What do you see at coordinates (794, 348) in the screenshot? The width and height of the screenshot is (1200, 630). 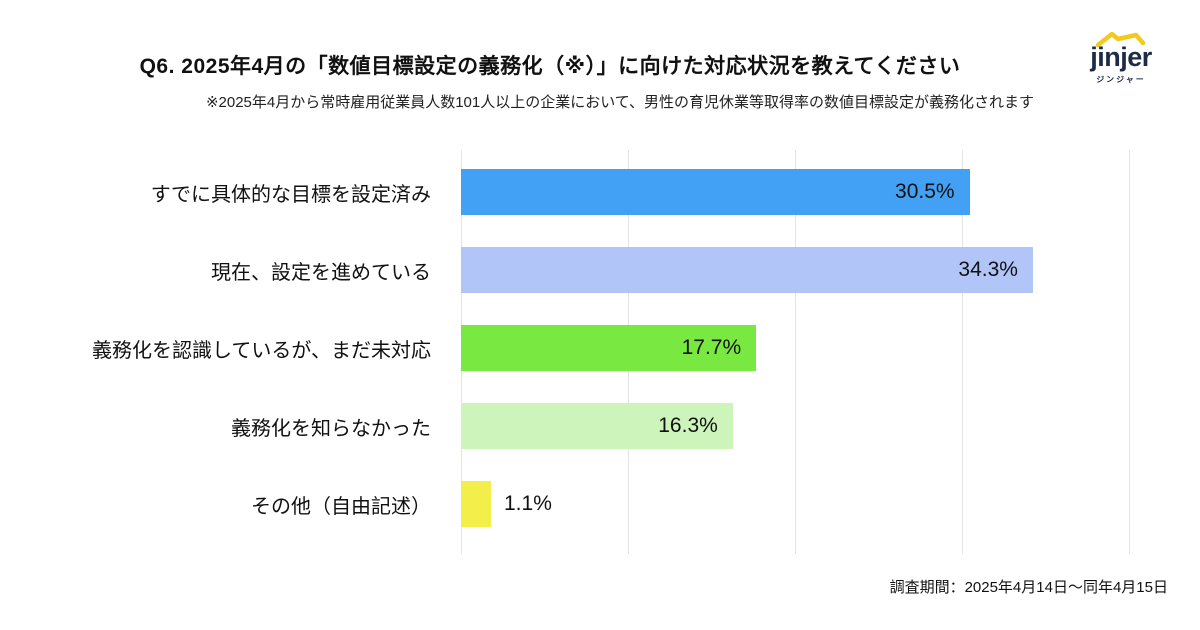 I see `bar-track: 17.7%` at bounding box center [794, 348].